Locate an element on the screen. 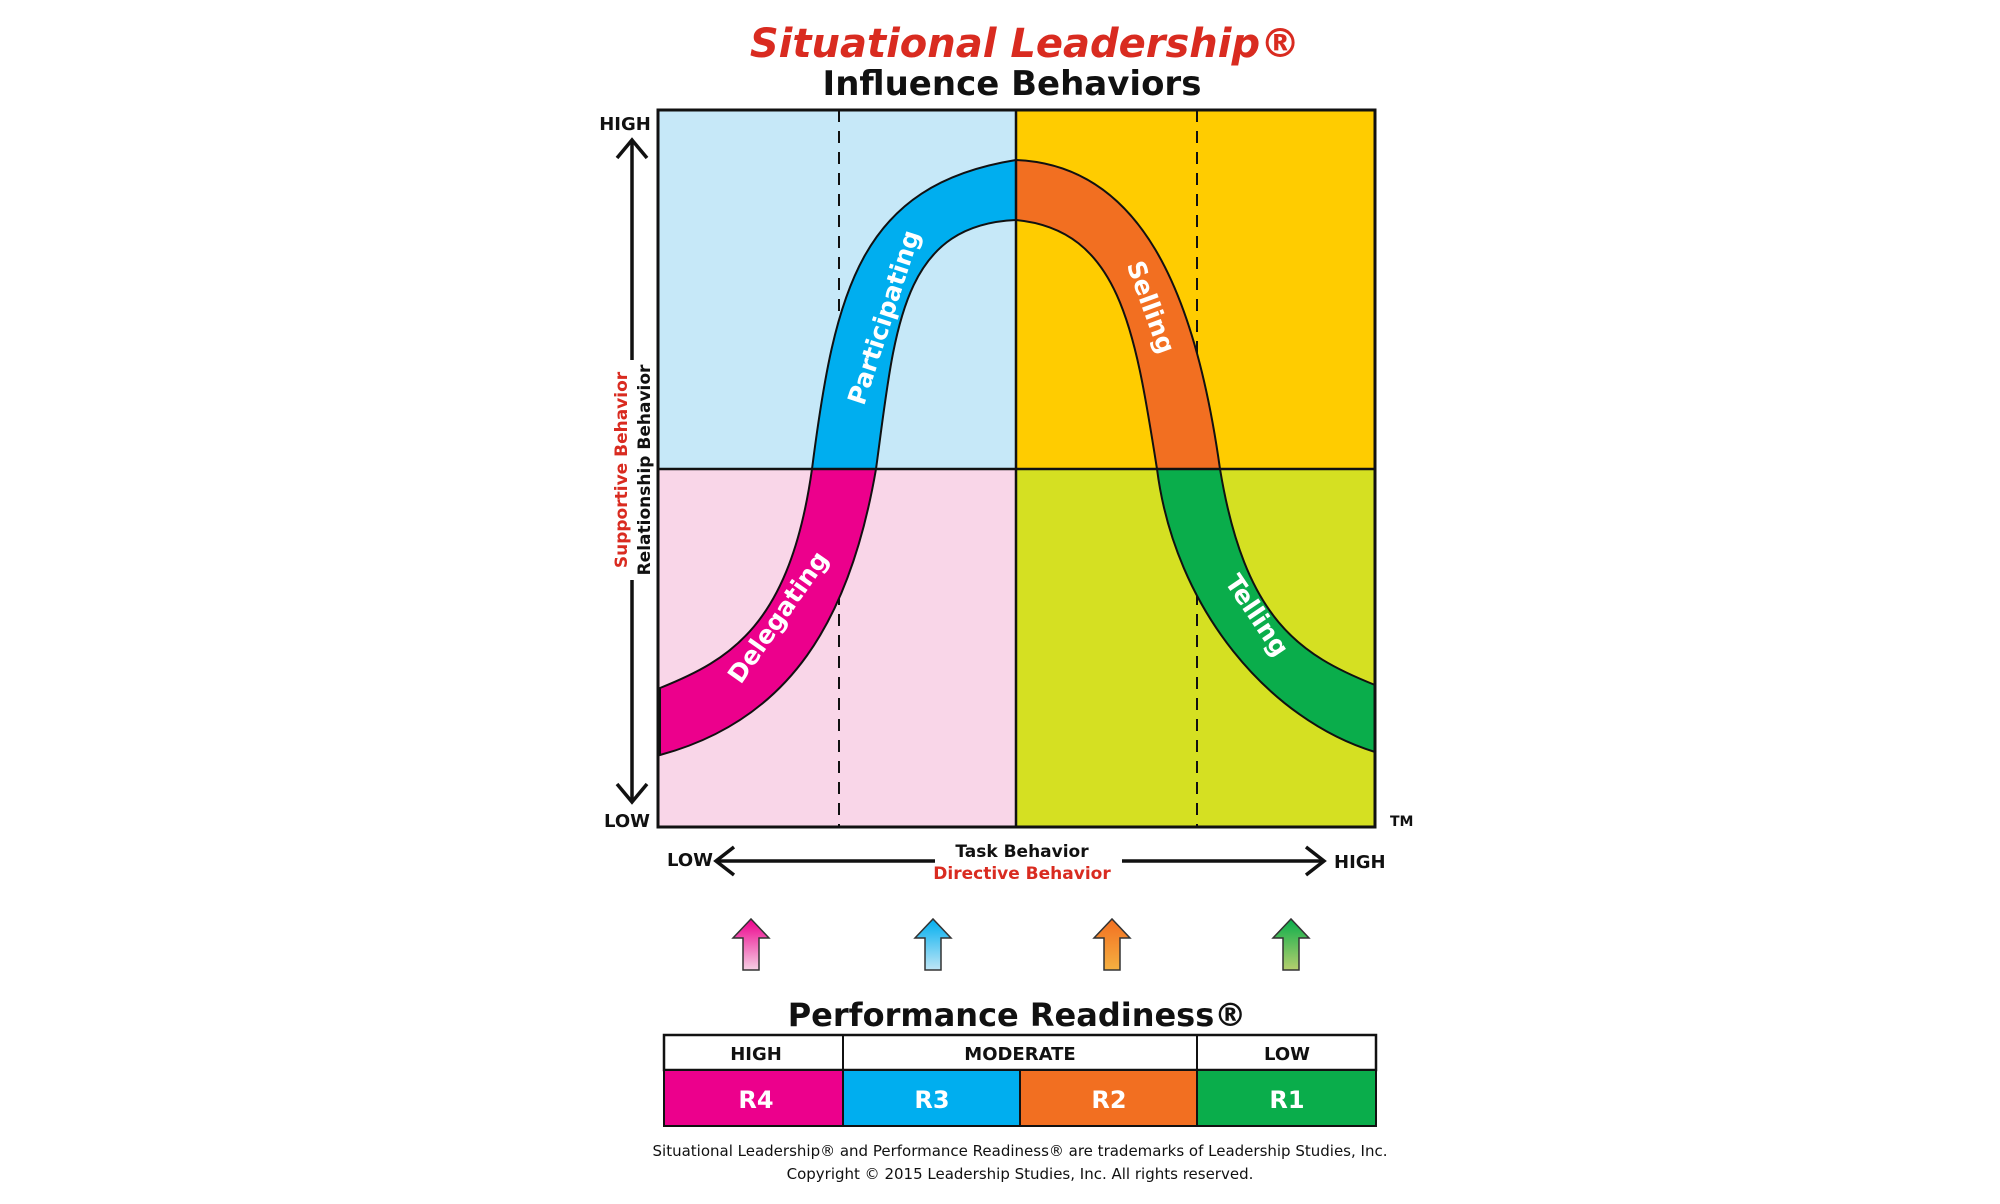  x-axis-arrow is located at coordinates (1020, 861).